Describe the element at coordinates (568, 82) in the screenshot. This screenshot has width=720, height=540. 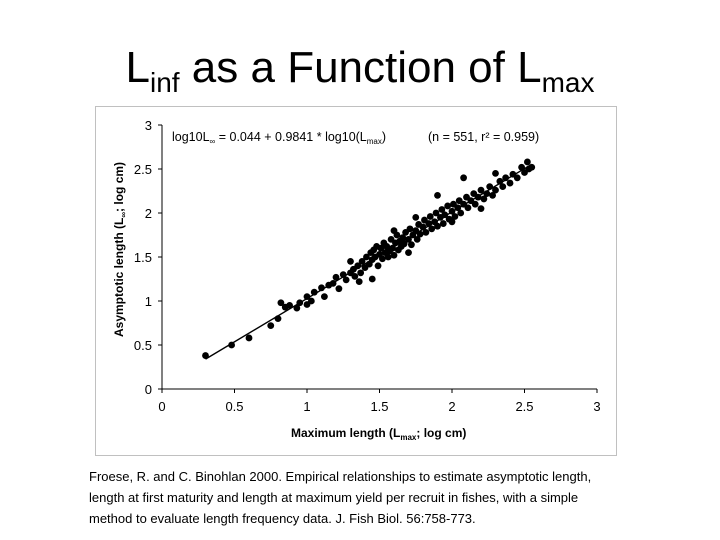
I see `title-subscript-2: max` at that location.